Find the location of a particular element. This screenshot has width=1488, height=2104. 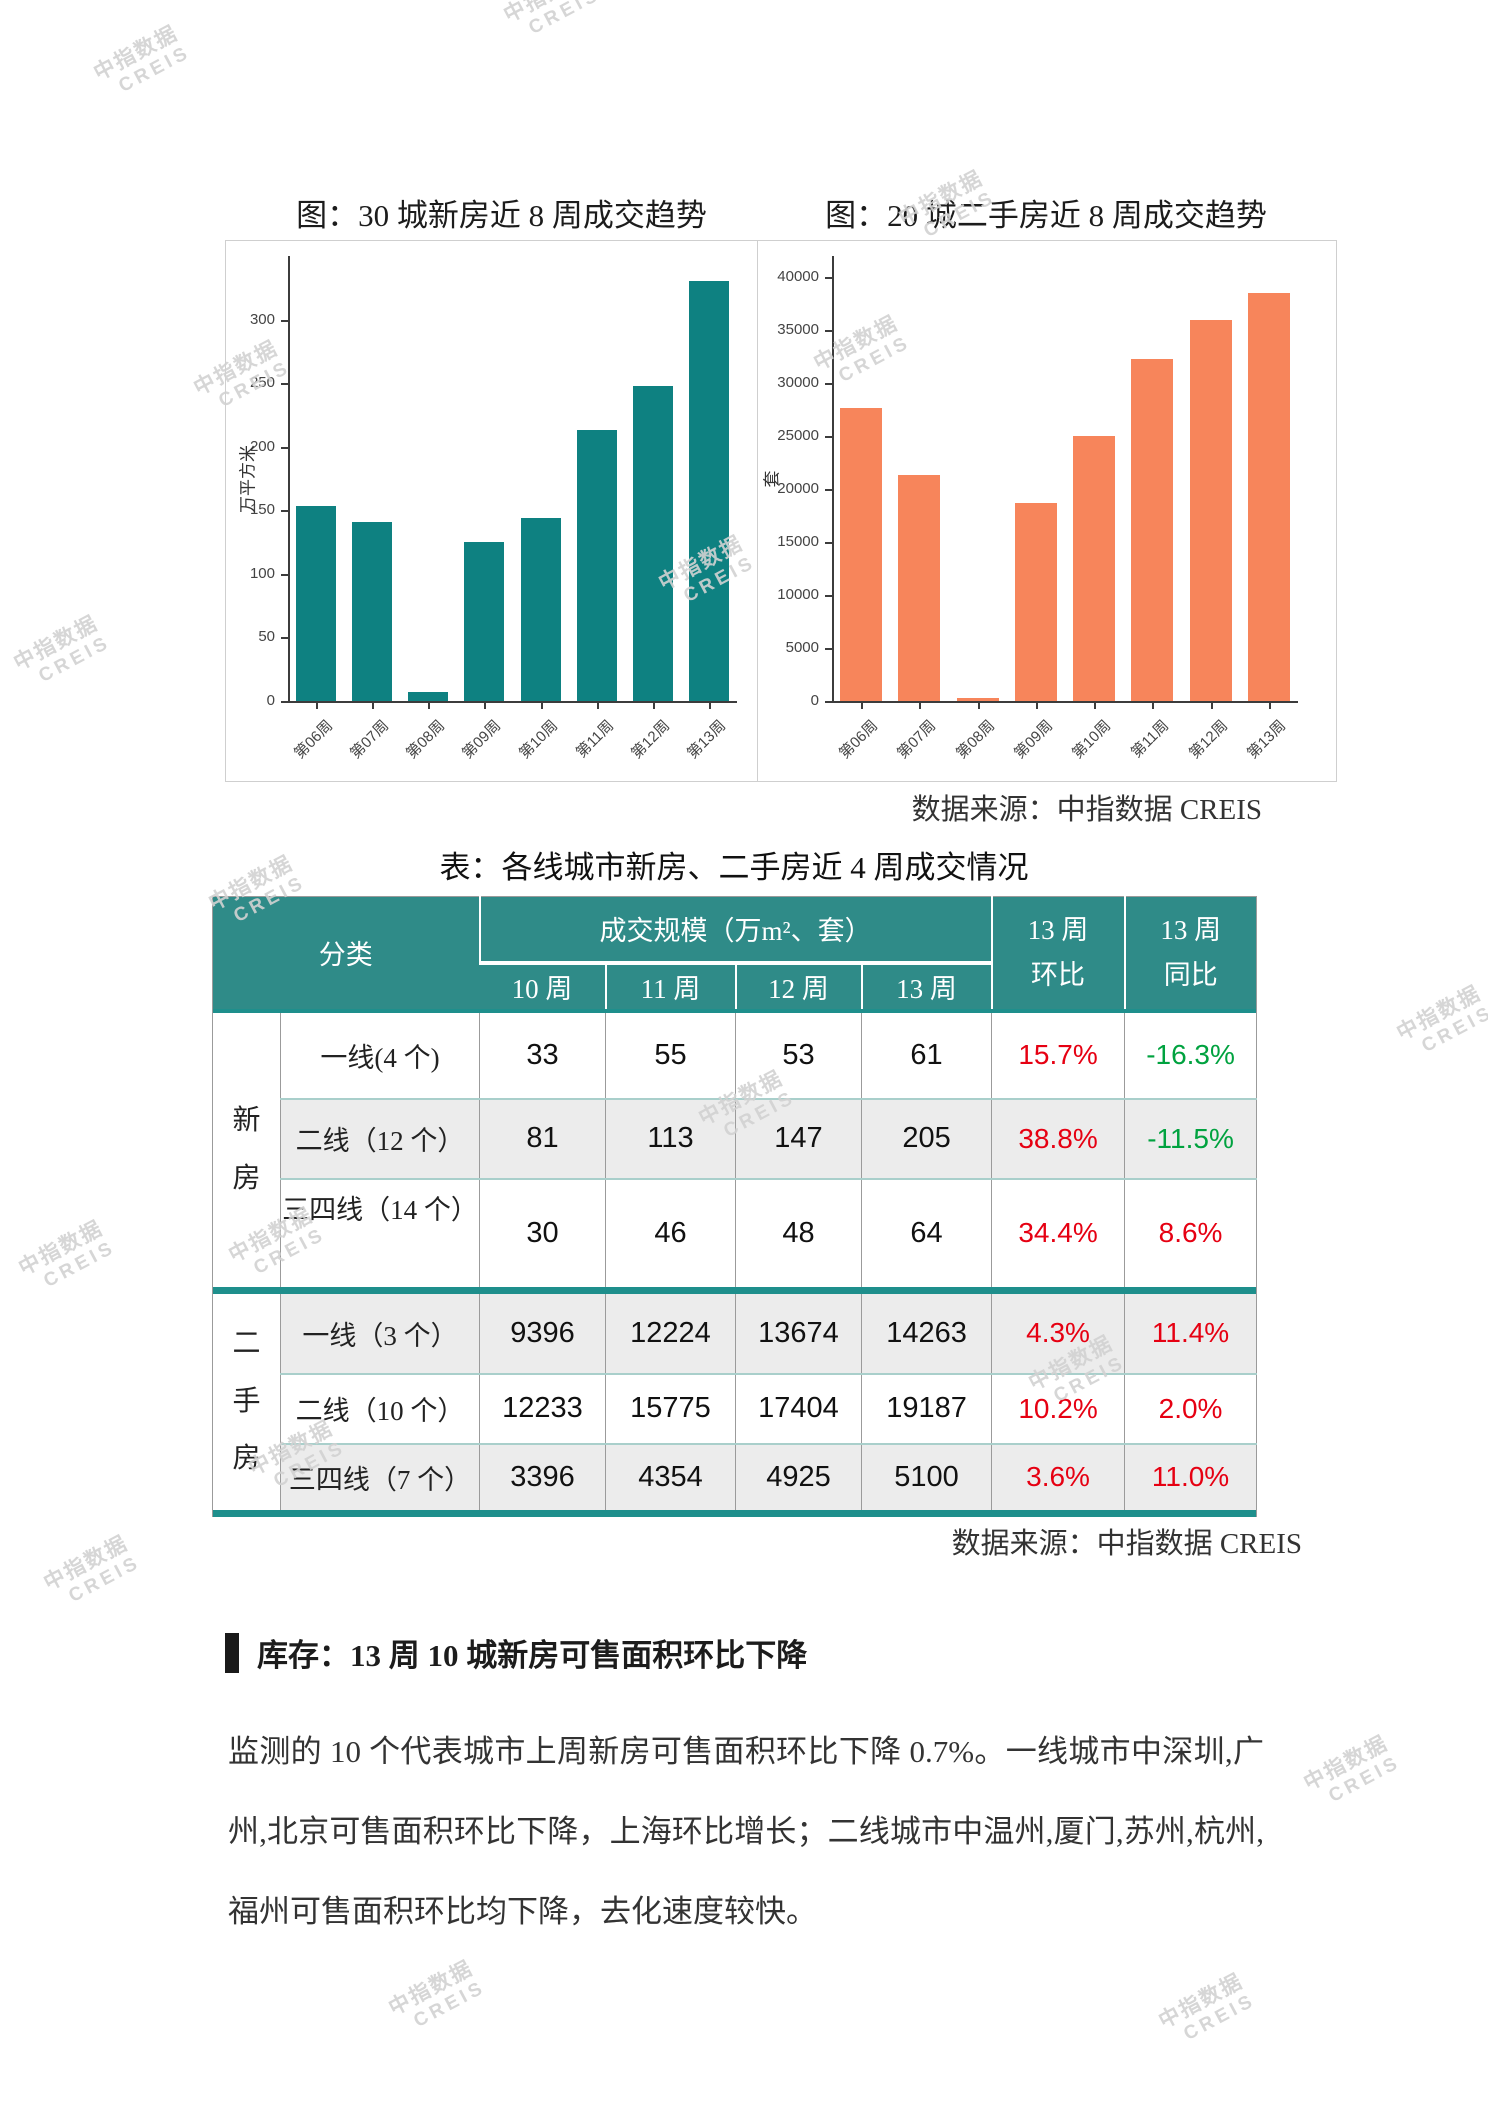

wow-percent-cell: 3.6% is located at coordinates (1058, 1476).